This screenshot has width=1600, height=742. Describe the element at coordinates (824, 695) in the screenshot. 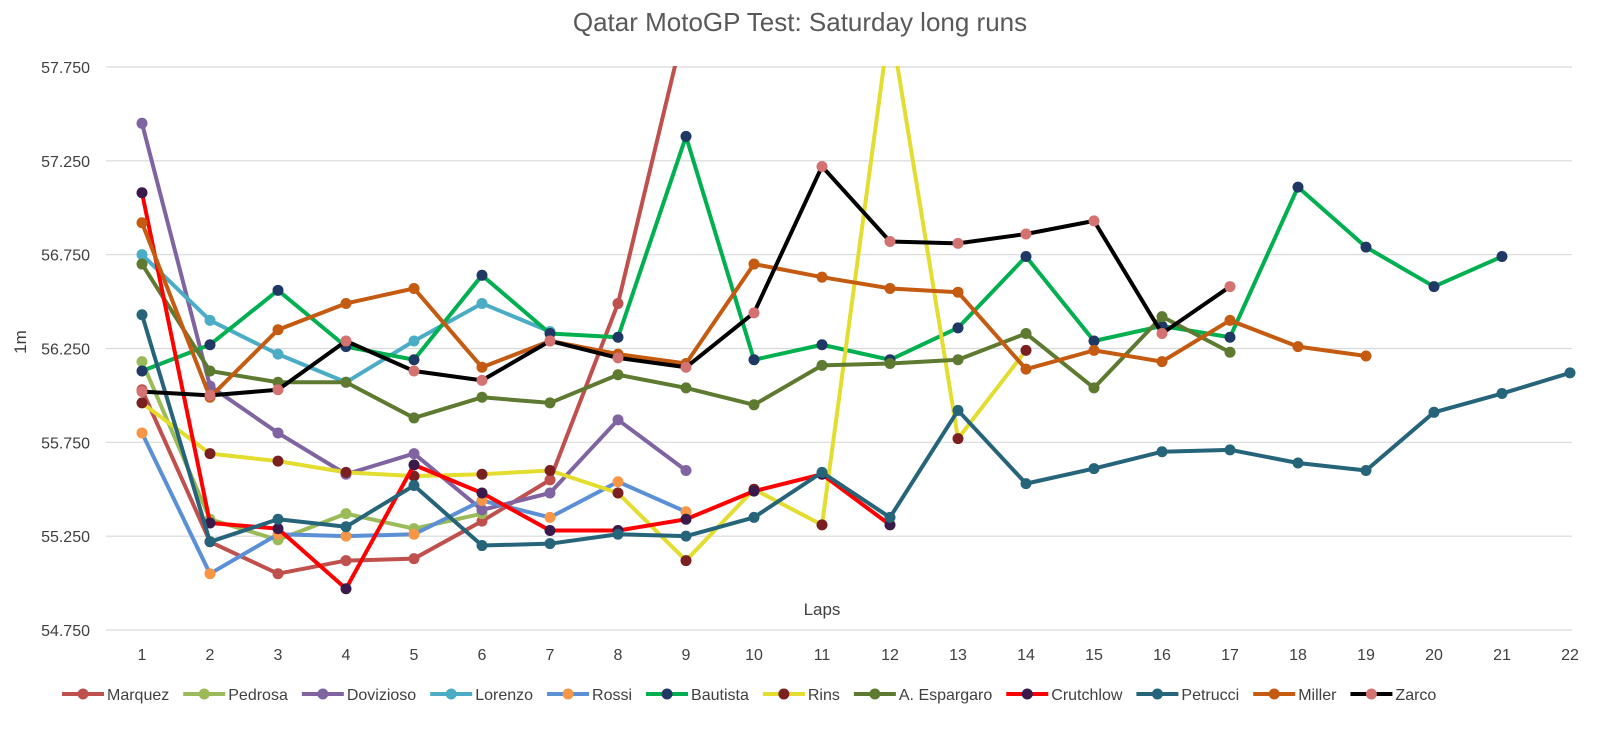

I see `legend-label: Rins` at that location.